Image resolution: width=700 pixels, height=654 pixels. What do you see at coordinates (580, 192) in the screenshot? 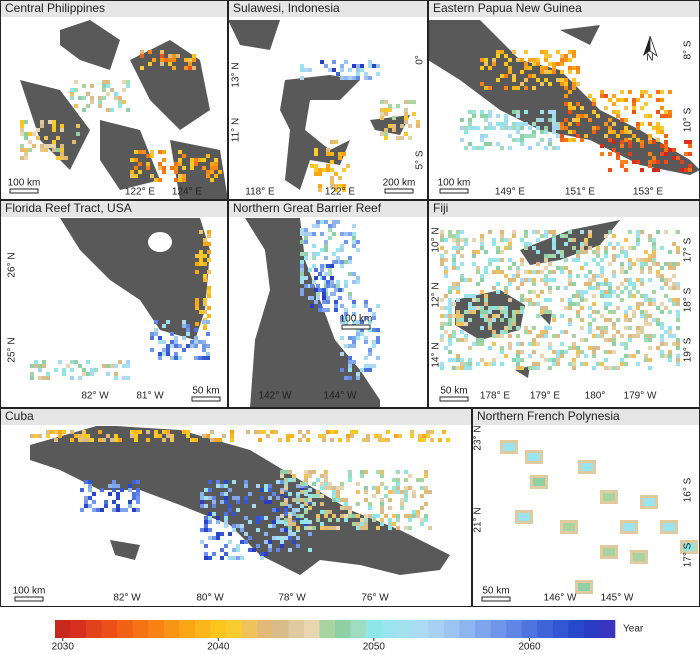
I see `coordinate-label: 151° E` at bounding box center [580, 192].